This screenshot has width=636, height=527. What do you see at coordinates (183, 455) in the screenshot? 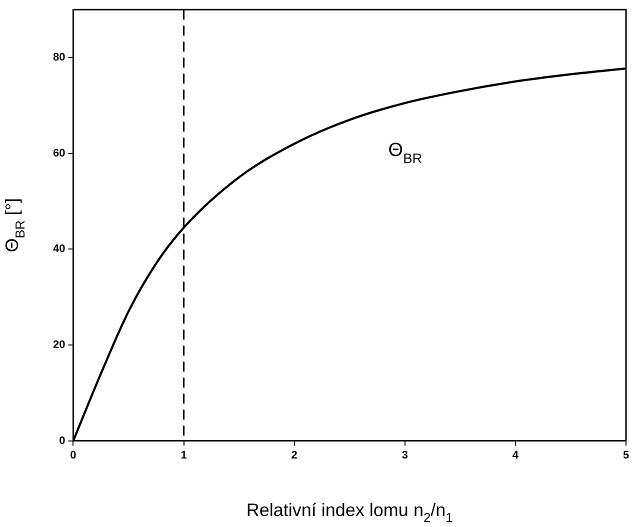
I see `x-tick-label: 1` at bounding box center [183, 455].